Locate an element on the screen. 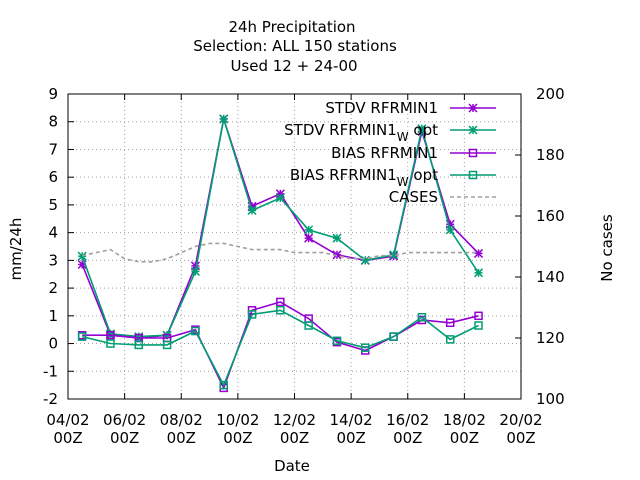 This screenshot has height=480, width=640. legend-entry: BIAS RFRMIN1W opt is located at coordinates (393, 177).